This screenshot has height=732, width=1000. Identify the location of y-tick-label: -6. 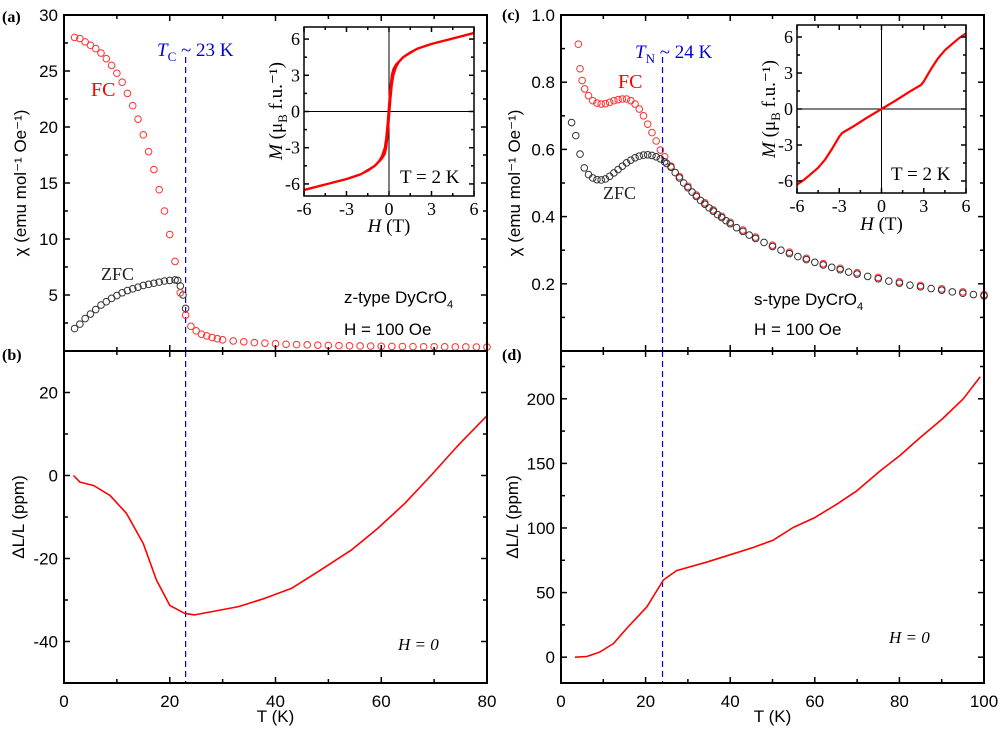
(292, 184).